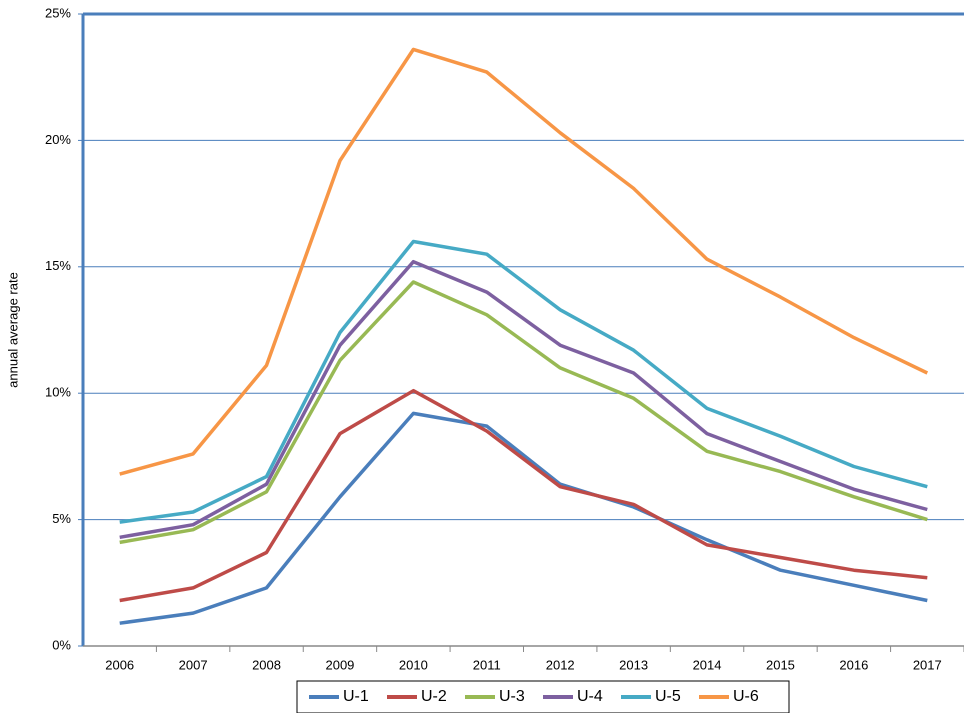 Image resolution: width=964 pixels, height=713 pixels. What do you see at coordinates (434, 696) in the screenshot?
I see `legend-label: U-2` at bounding box center [434, 696].